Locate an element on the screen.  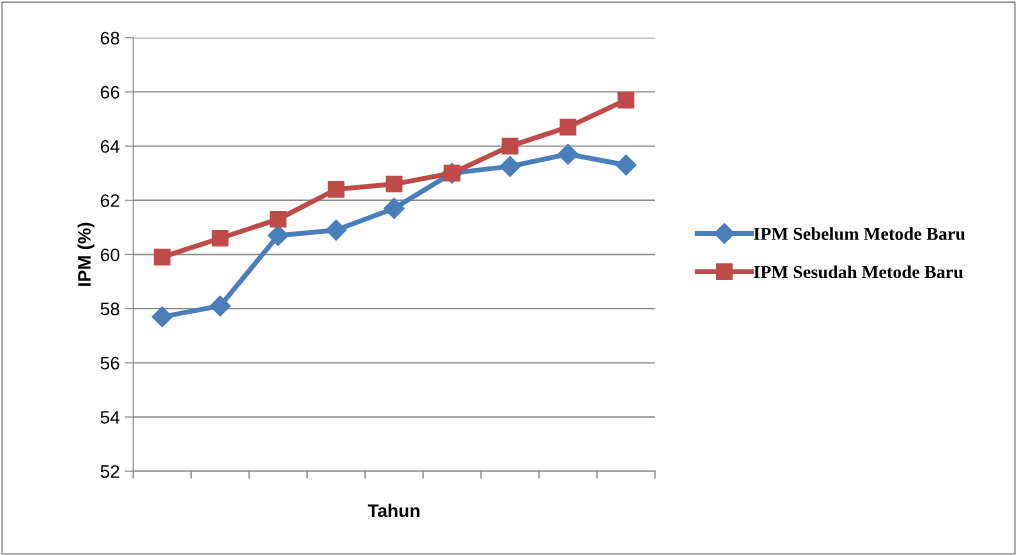
y-tick-label: 54 is located at coordinates (110, 417).